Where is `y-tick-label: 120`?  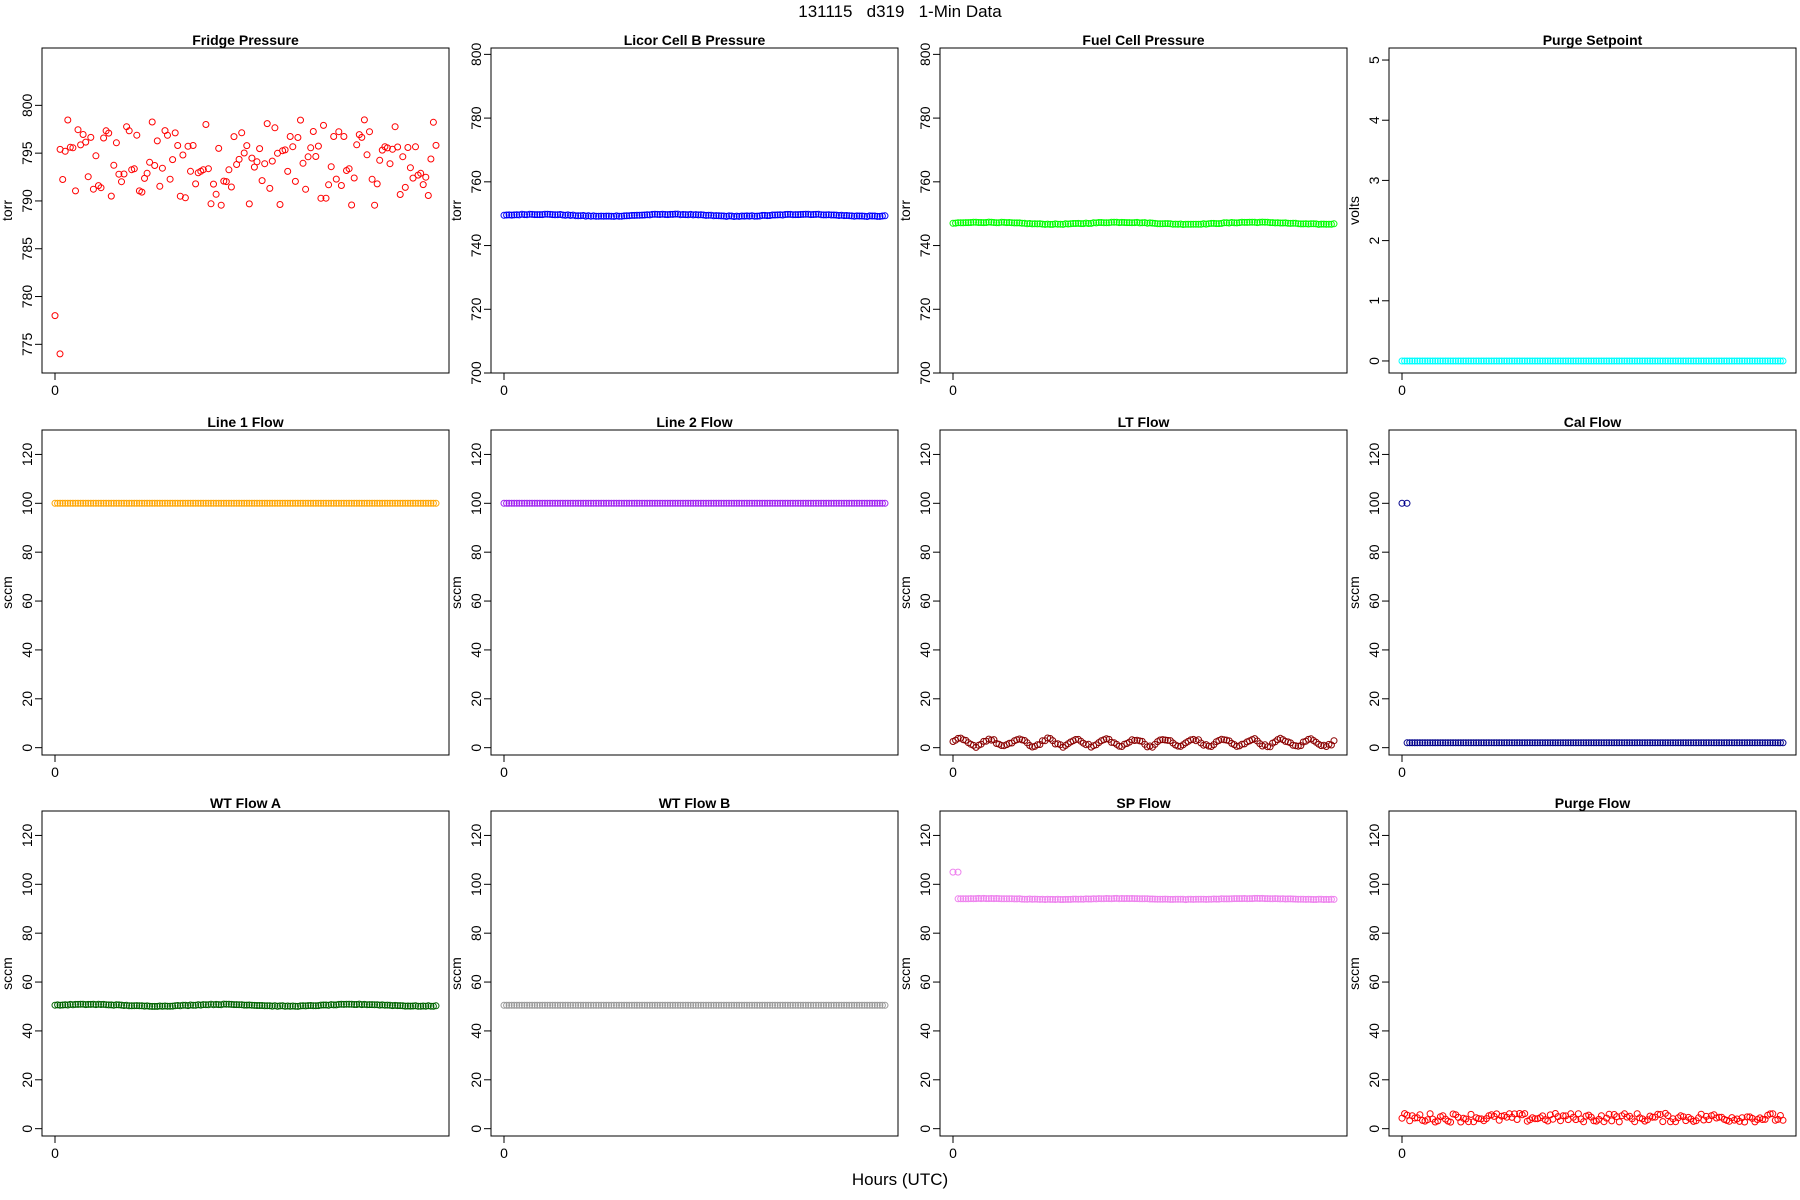
y-tick-label: 120 is located at coordinates (476, 836).